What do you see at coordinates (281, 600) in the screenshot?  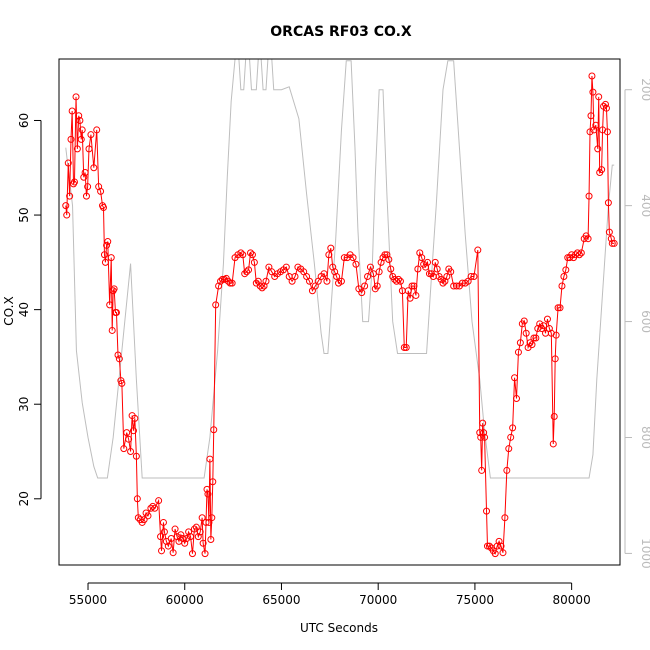 I see `x-tick-label: 65000` at bounding box center [281, 600].